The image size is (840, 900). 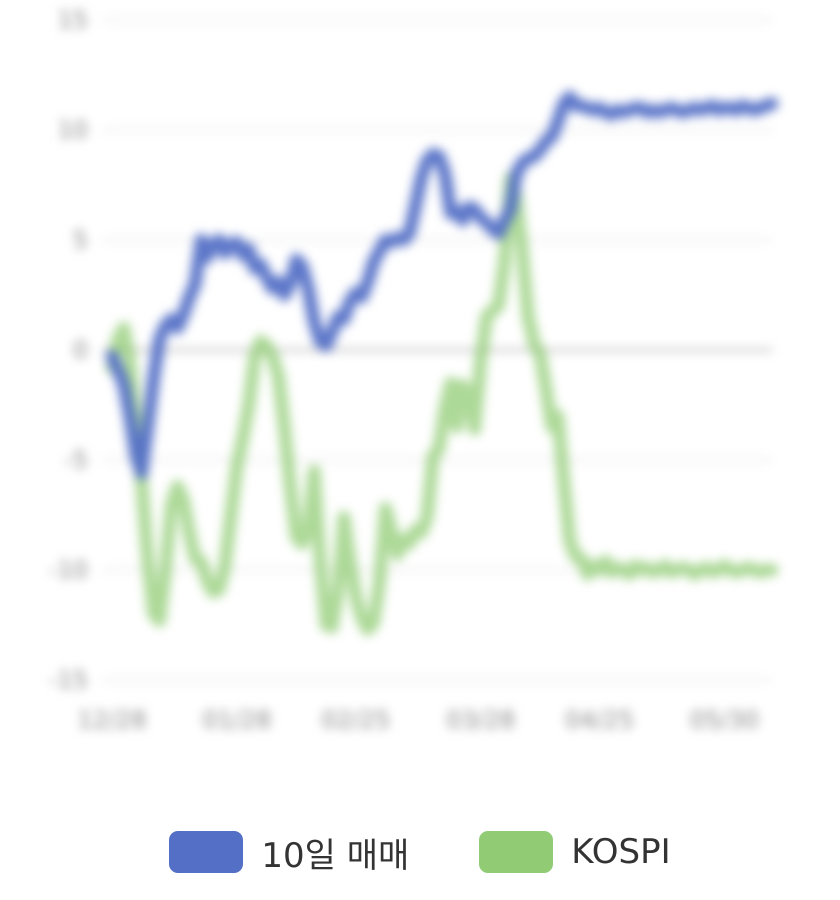 What do you see at coordinates (111, 720) in the screenshot?
I see `x-tick-label: 12/28` at bounding box center [111, 720].